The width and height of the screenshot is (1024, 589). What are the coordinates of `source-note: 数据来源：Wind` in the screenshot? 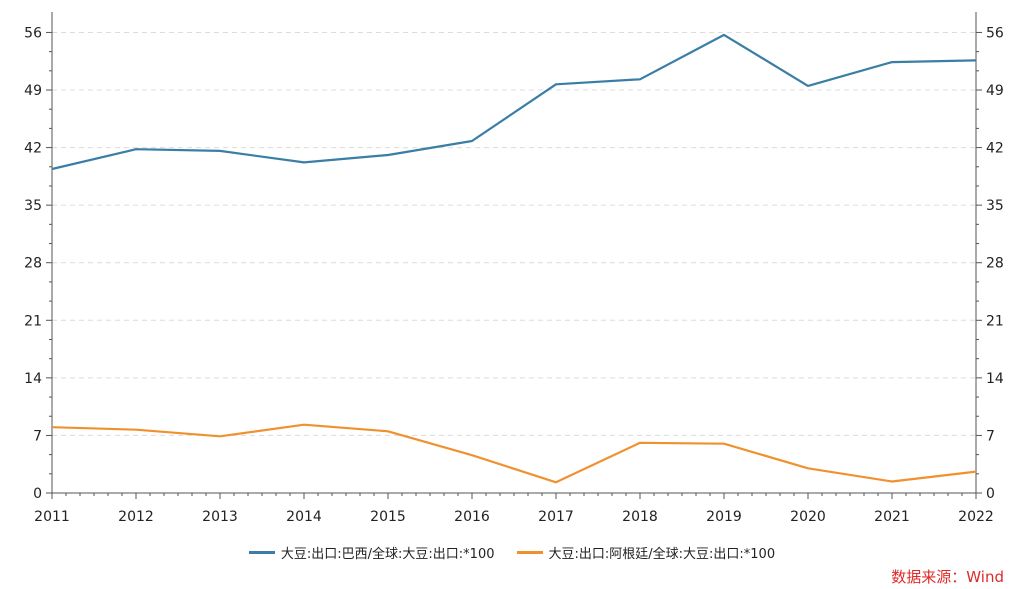 It's located at (947, 577).